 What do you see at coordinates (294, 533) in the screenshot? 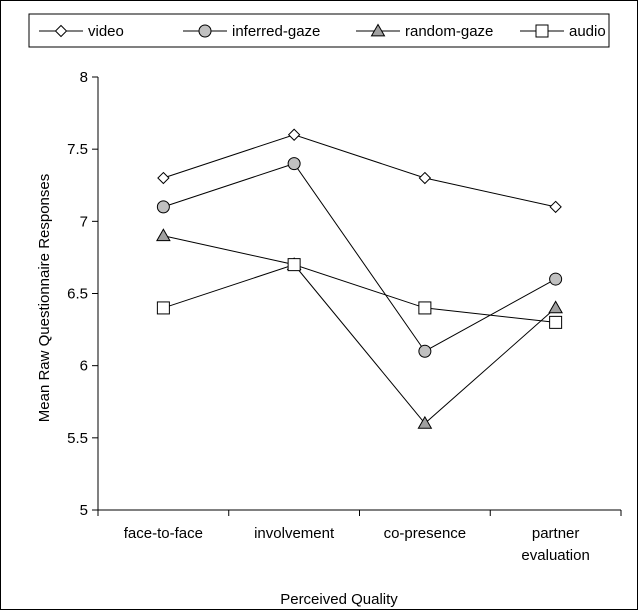
I see `x-tick-label: involvement` at bounding box center [294, 533].